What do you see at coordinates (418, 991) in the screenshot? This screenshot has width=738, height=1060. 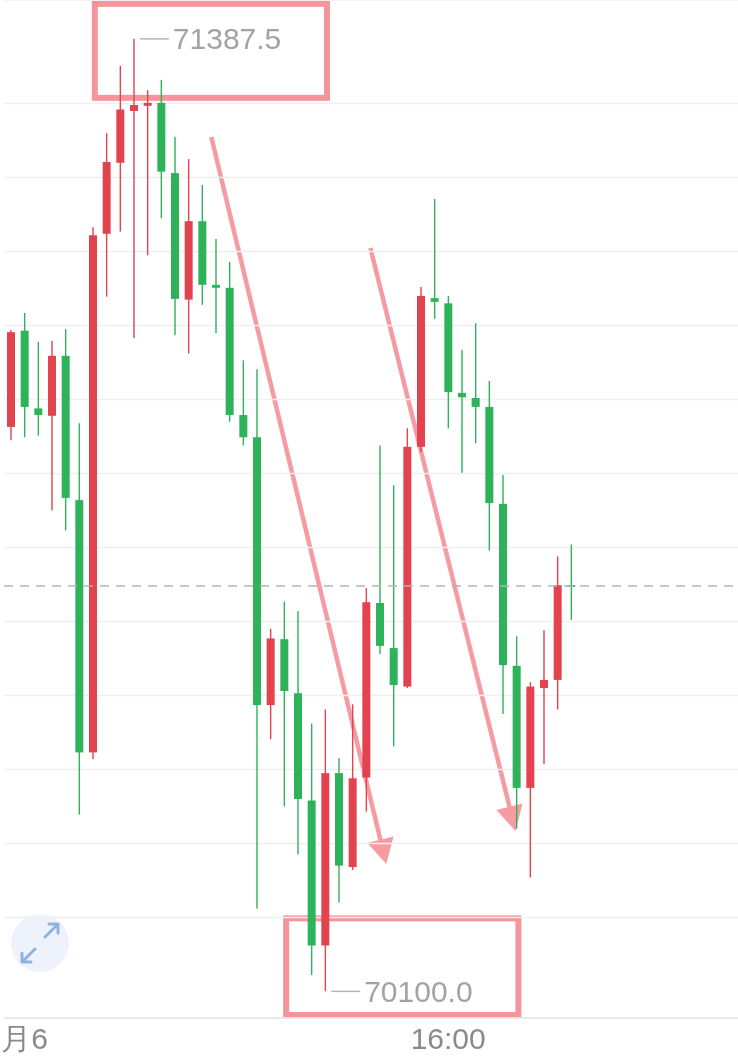 I see `annotation: 70100.0` at bounding box center [418, 991].